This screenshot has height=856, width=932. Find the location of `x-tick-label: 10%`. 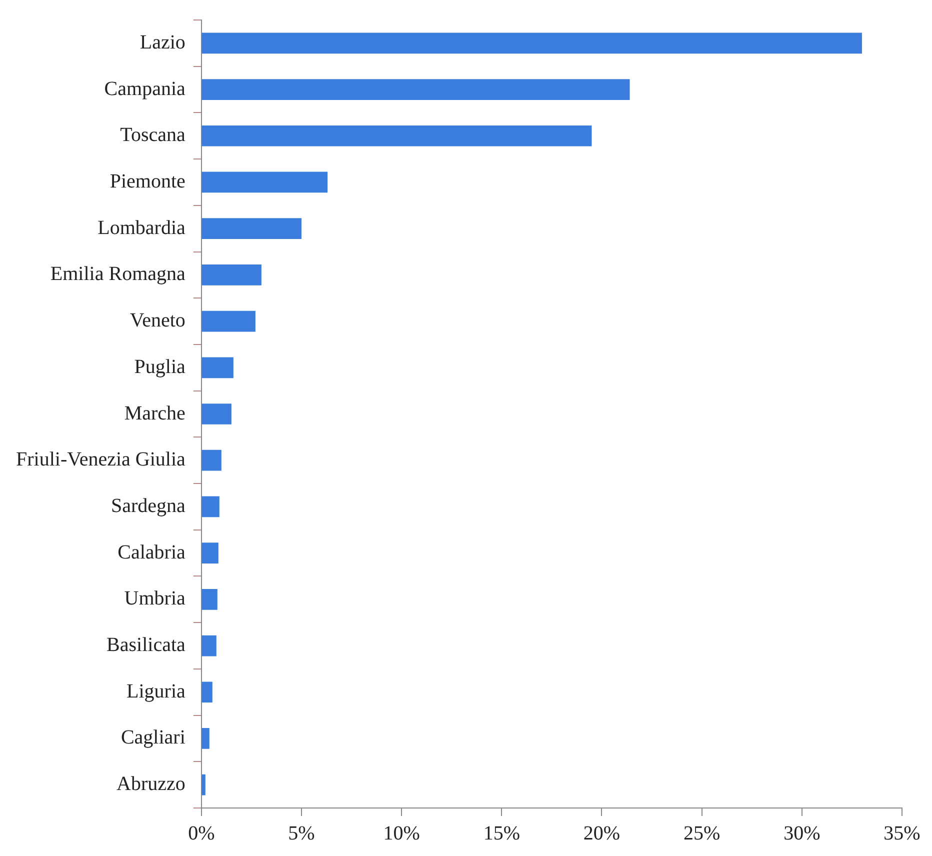

x-tick-label: 10% is located at coordinates (401, 833).